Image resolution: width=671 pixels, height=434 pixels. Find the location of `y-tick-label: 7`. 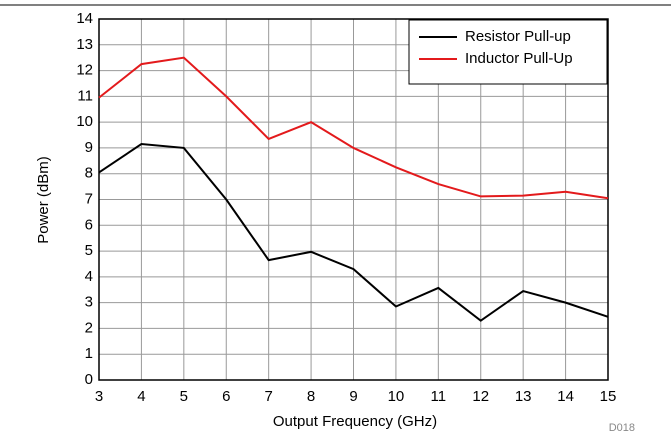

y-tick-label: 7 is located at coordinates (89, 198).